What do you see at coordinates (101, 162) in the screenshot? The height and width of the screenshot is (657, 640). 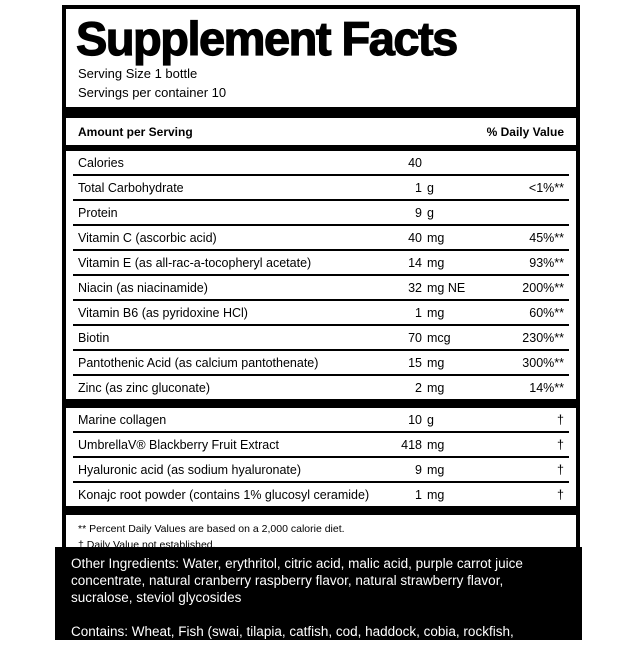 I see `nutrient-name: Calories` at bounding box center [101, 162].